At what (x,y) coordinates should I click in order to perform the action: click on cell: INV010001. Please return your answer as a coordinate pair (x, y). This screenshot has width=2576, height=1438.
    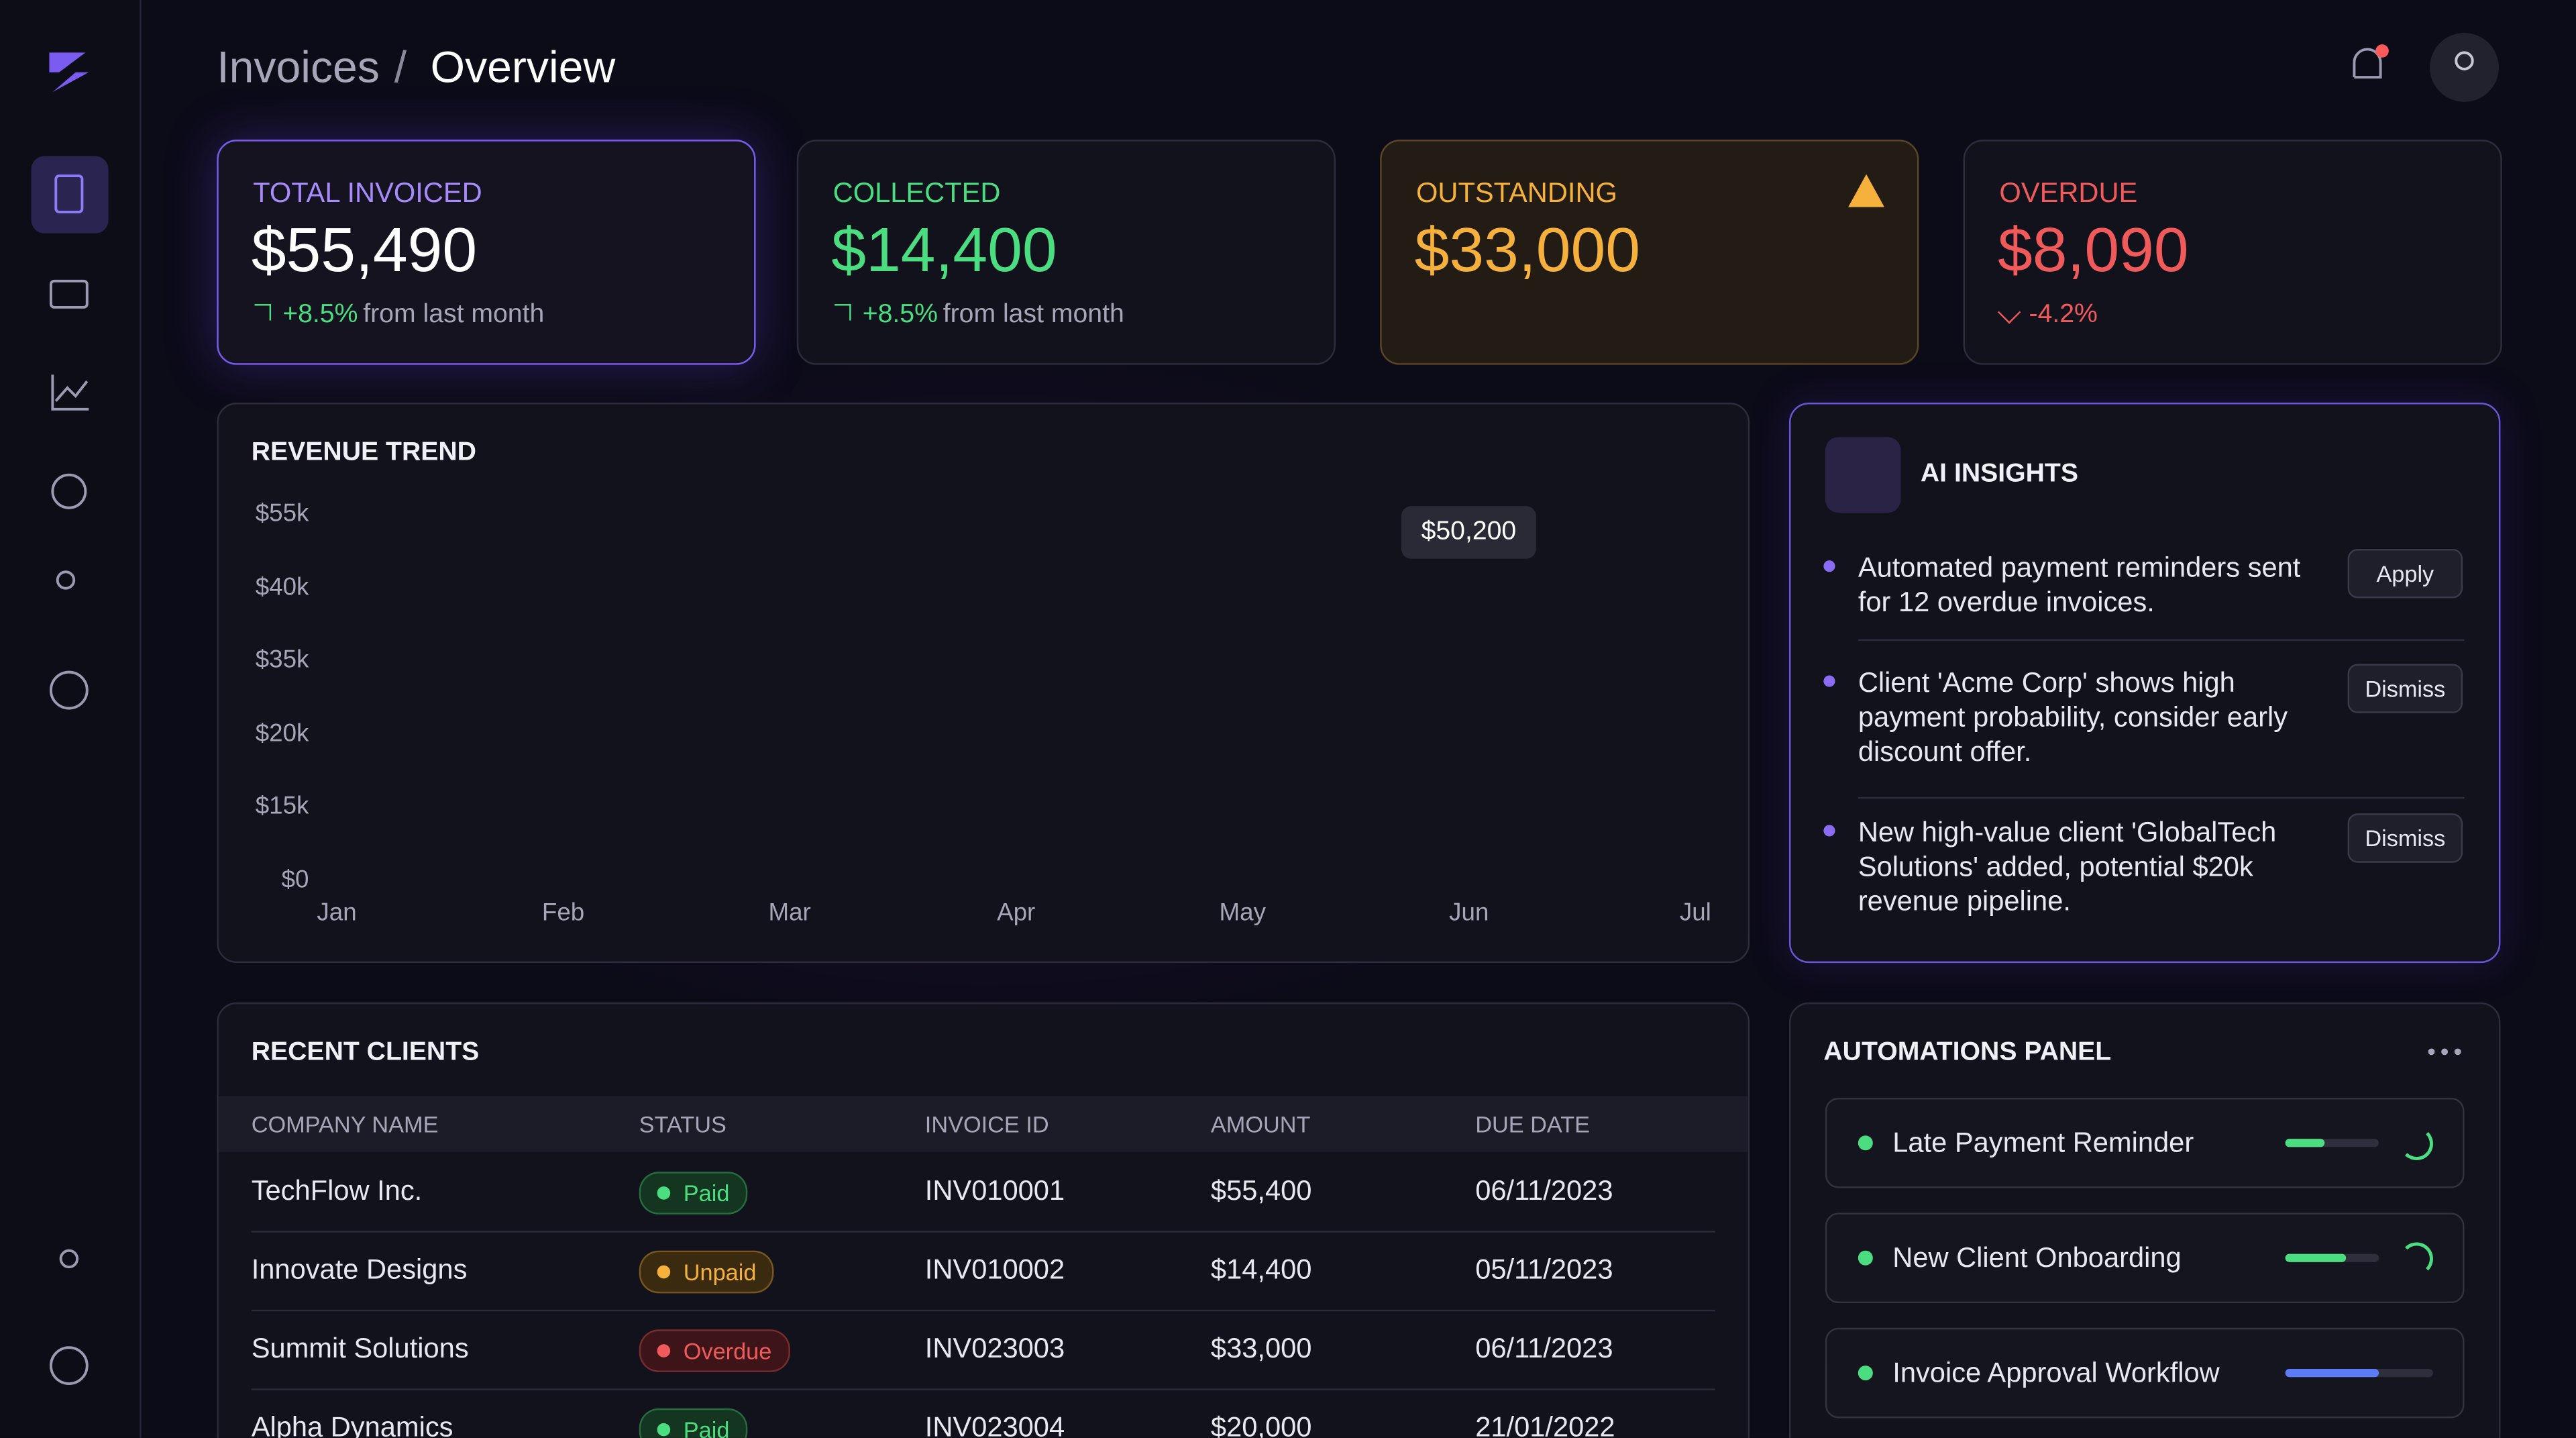
    Looking at the image, I should click on (994, 1191).